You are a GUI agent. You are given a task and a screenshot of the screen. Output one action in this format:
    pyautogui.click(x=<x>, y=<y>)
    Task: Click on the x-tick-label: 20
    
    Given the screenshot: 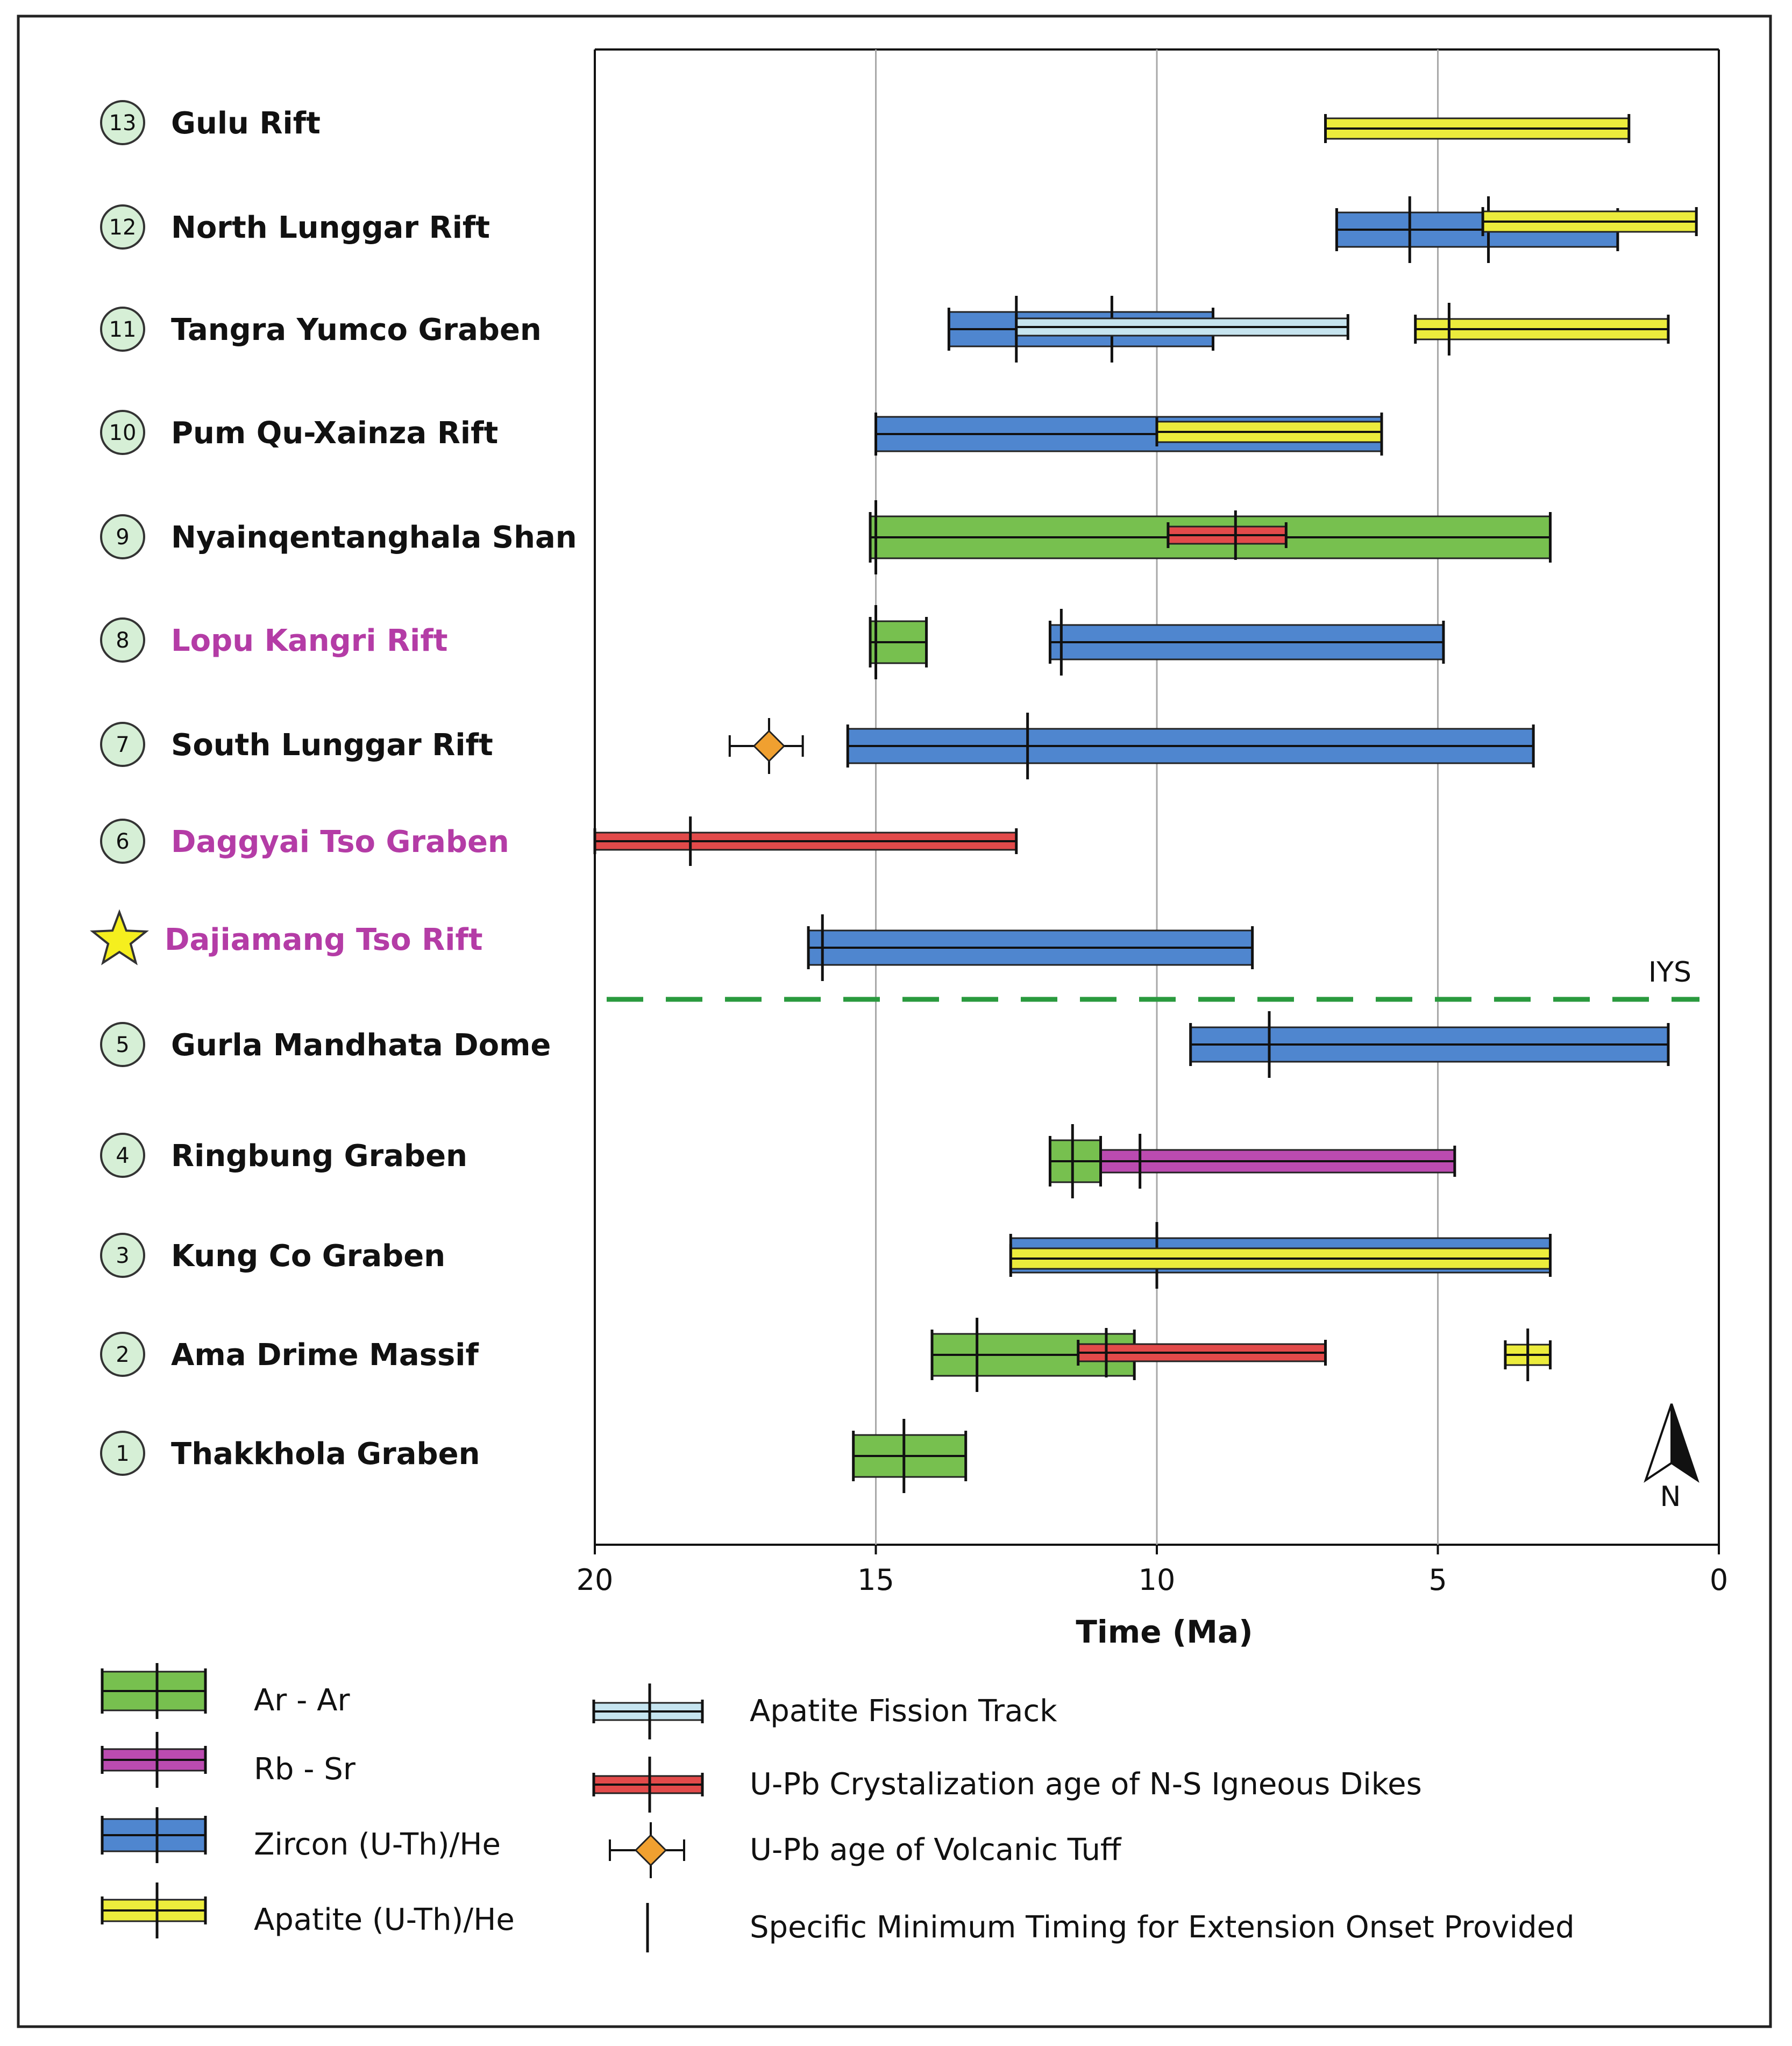 What is the action you would take?
    pyautogui.click(x=595, y=1580)
    